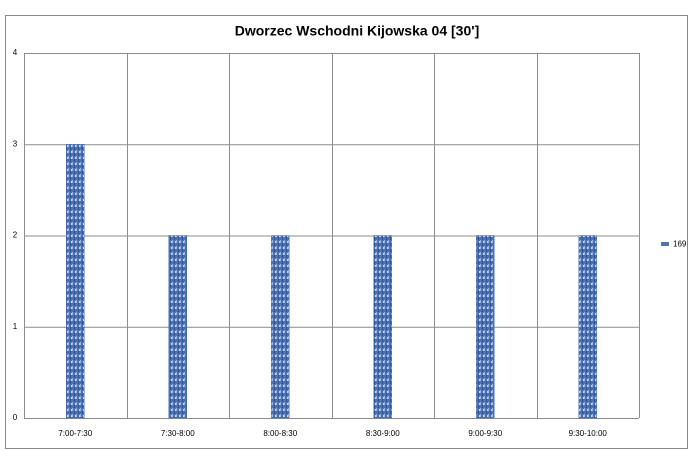 This screenshot has width=689, height=450. Describe the element at coordinates (588, 433) in the screenshot. I see `x-tick-label: 9:30-10:00` at that location.